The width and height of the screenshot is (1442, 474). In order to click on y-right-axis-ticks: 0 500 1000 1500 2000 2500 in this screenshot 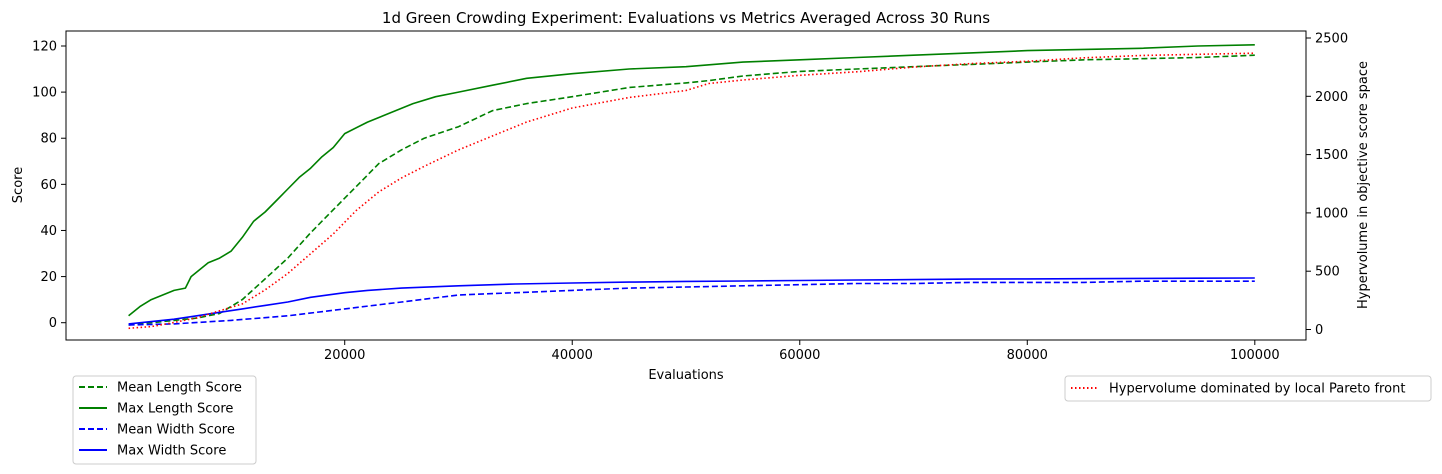, I will do `click(1327, 184)`.